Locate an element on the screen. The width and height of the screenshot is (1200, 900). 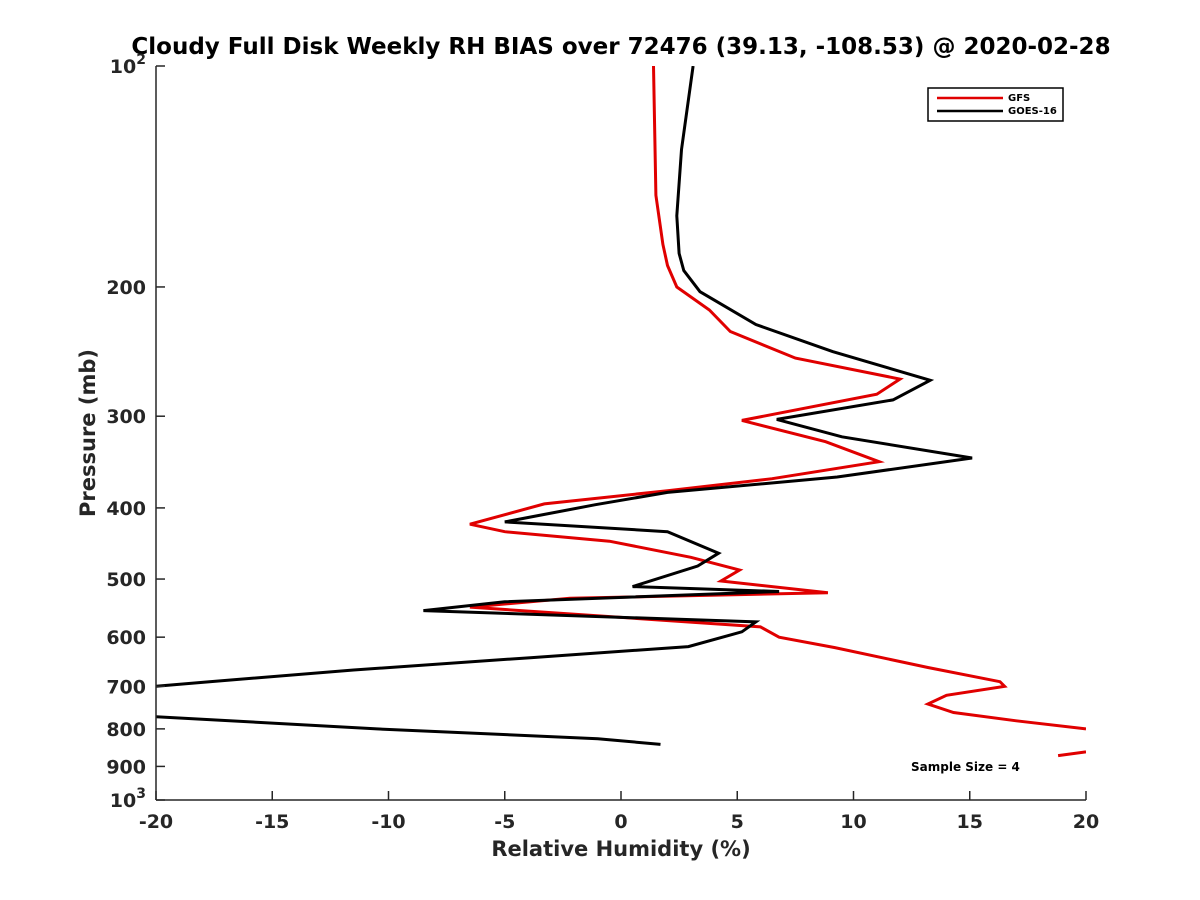
x-tick-label: 10 is located at coordinates (853, 822).